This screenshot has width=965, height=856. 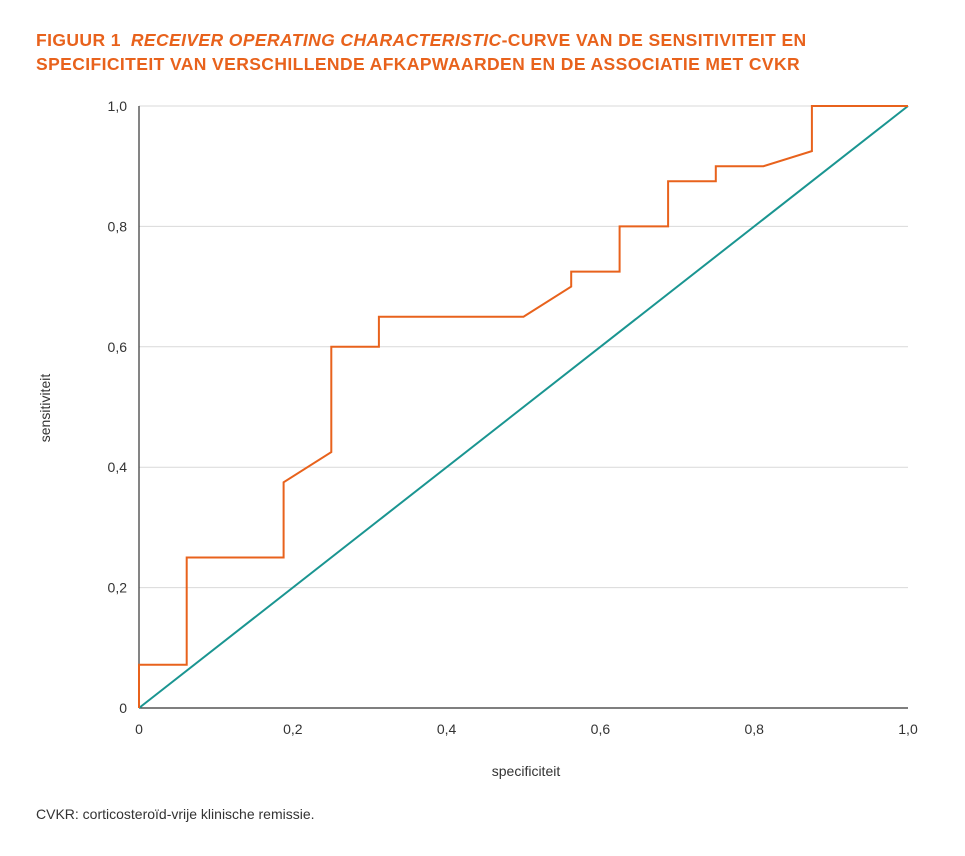 I want to click on y-tick-label-2: 0,4, so click(x=118, y=467).